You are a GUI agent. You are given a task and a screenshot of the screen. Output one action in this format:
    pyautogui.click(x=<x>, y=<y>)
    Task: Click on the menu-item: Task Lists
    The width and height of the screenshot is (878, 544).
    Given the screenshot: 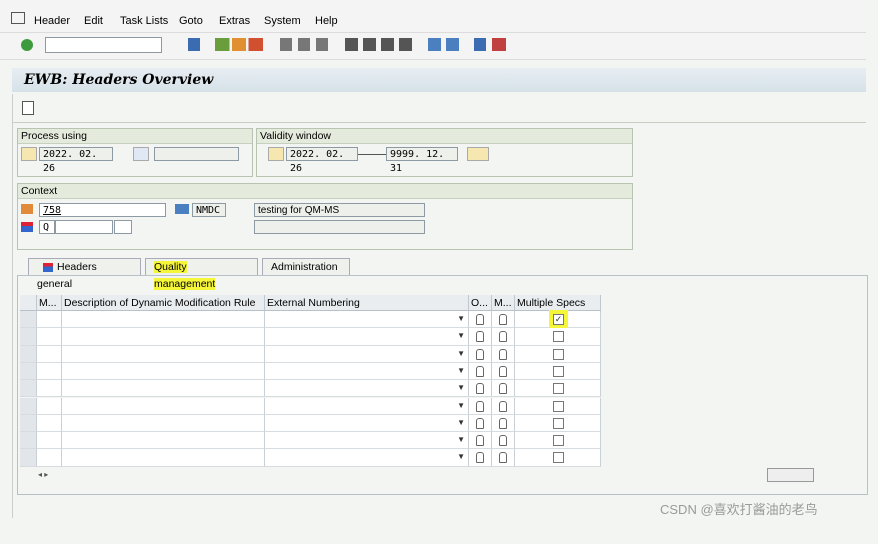 What is the action you would take?
    pyautogui.click(x=144, y=21)
    